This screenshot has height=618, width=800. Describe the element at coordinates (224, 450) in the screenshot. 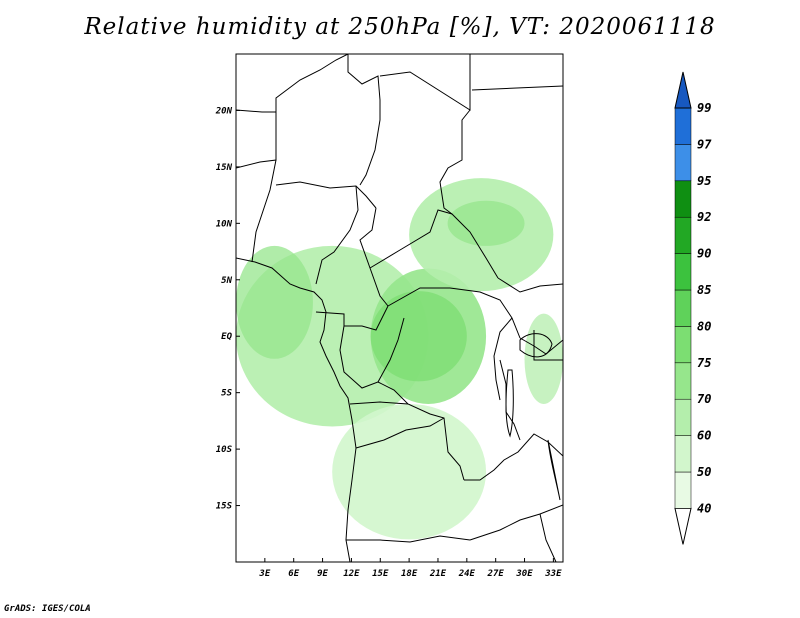

I see `y-tick-label: 10S` at that location.